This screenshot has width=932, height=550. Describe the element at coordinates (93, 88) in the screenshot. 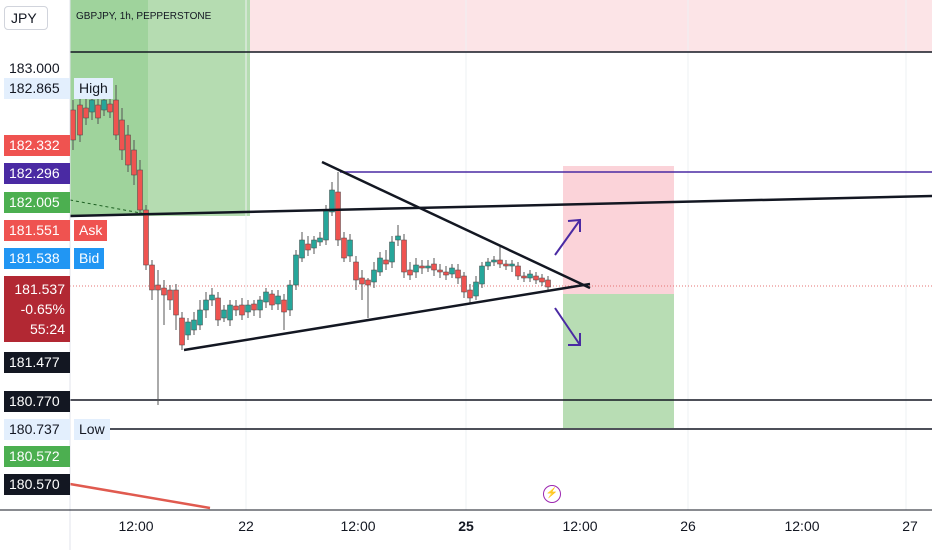

I see `high-tag: High` at that location.